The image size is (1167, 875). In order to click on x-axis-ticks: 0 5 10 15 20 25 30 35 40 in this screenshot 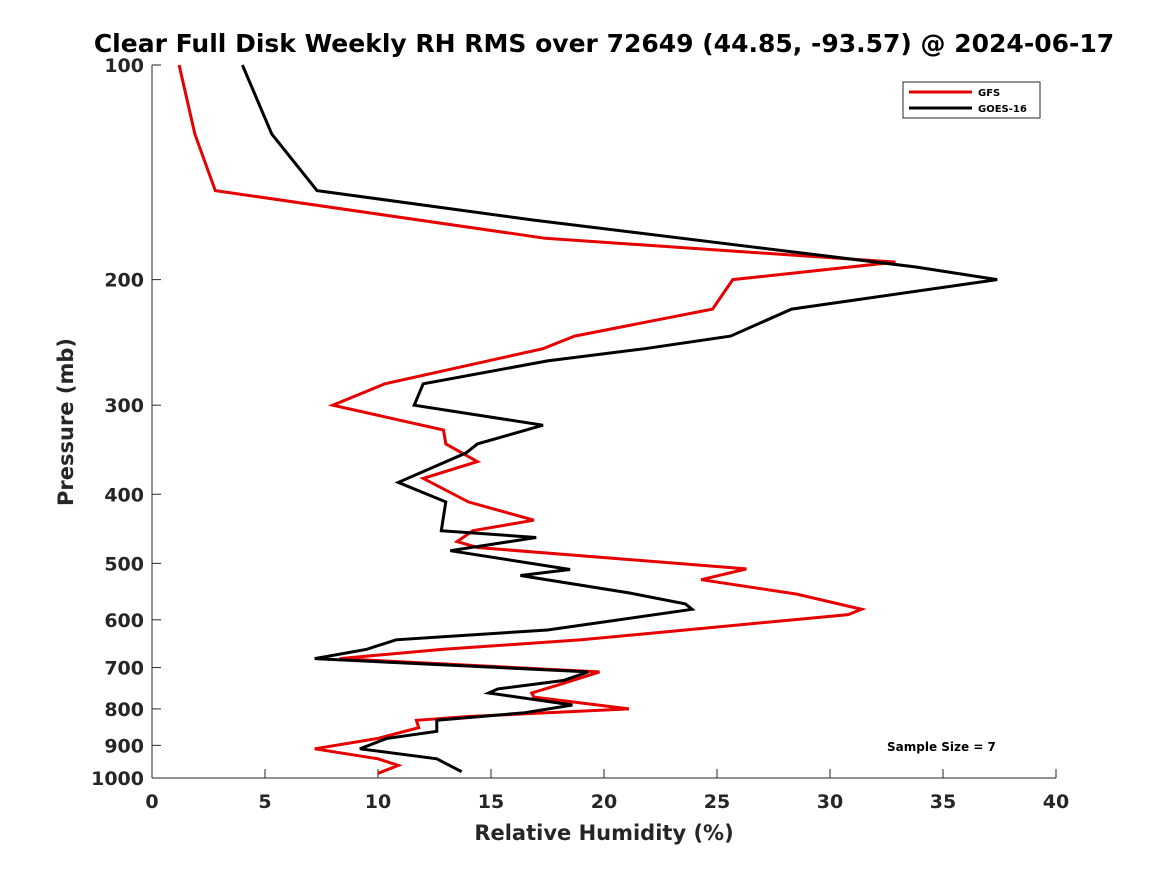, I will do `click(607, 791)`.